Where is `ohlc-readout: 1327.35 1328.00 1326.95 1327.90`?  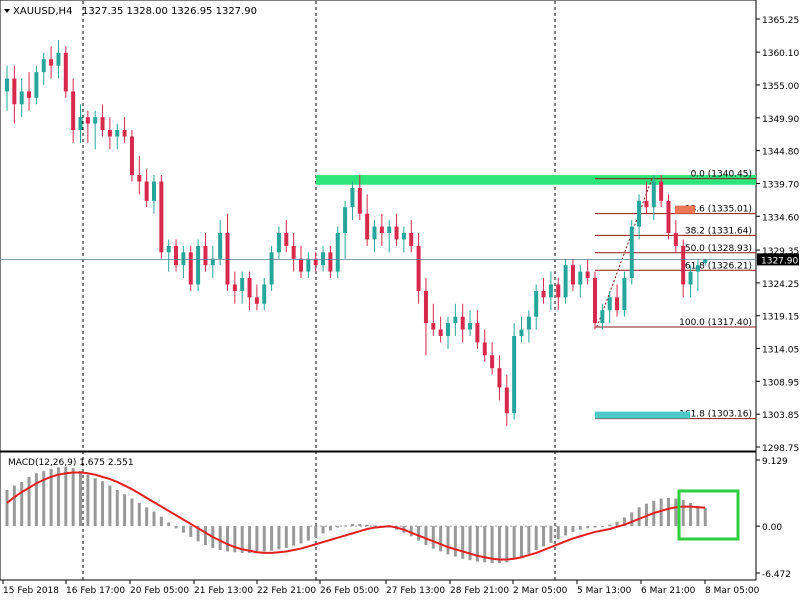 ohlc-readout: 1327.35 1328.00 1326.95 1327.90 is located at coordinates (169, 11).